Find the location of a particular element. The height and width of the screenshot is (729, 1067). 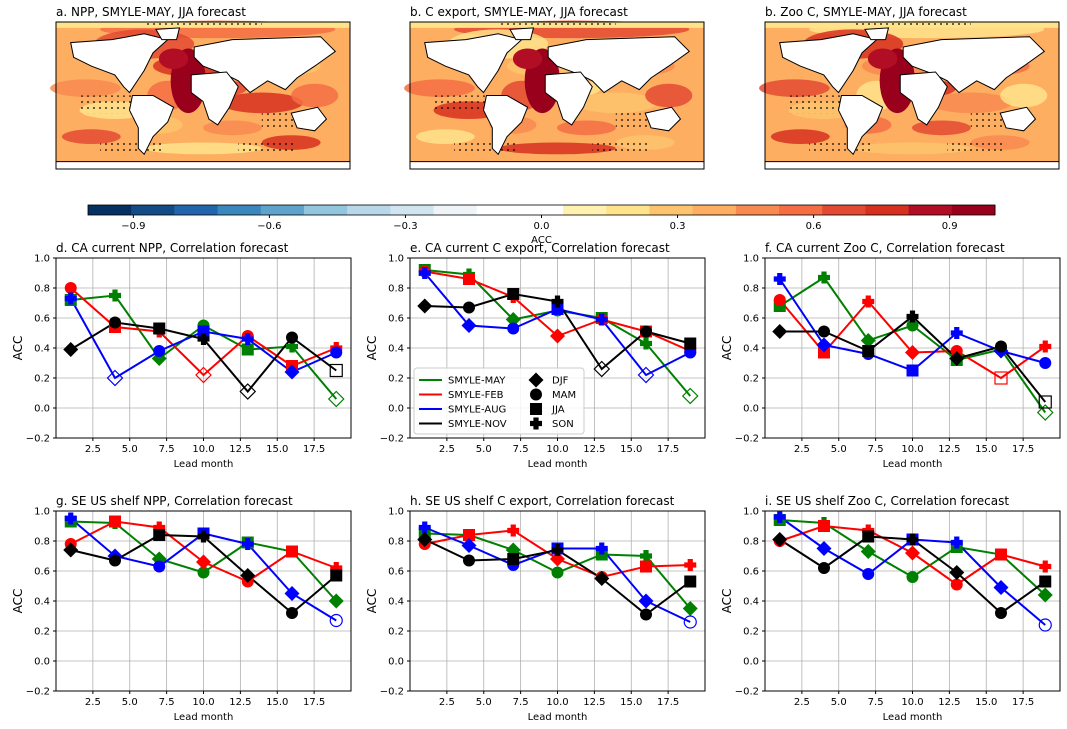

x-tick-label: 15.0 is located at coordinates (986, 449).